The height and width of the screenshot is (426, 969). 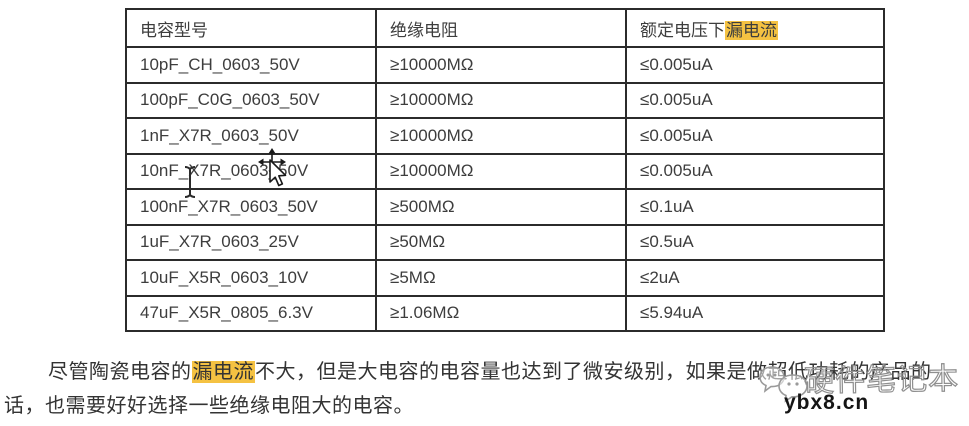 What do you see at coordinates (223, 372) in the screenshot?
I see `paragraph-highlight-leakage: 漏电流` at bounding box center [223, 372].